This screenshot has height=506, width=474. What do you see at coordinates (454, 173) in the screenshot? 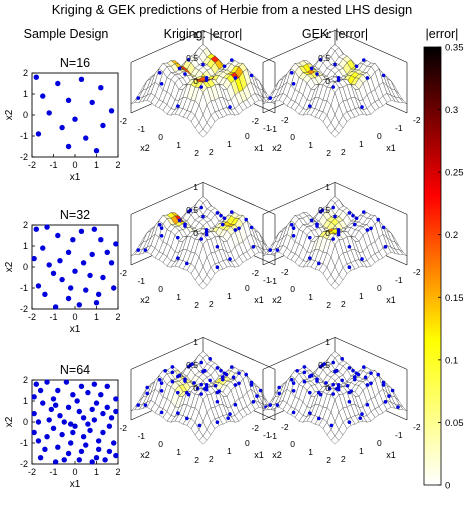
I see `colorbar-tick-label: 0.25` at bounding box center [454, 173].